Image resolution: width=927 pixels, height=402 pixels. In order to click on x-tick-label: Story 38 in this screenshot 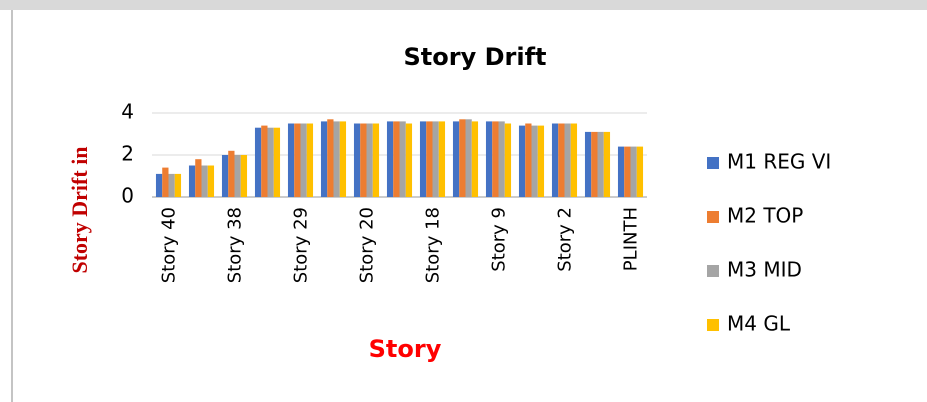, I will do `click(235, 245)`.